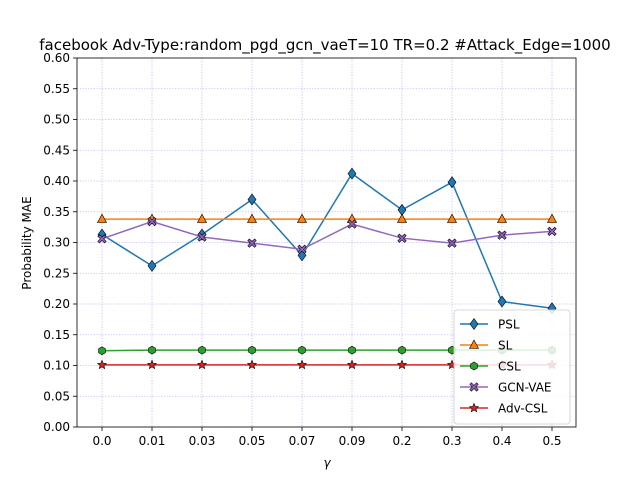  I want to click on x-tick-label: 0.05, so click(252, 441).